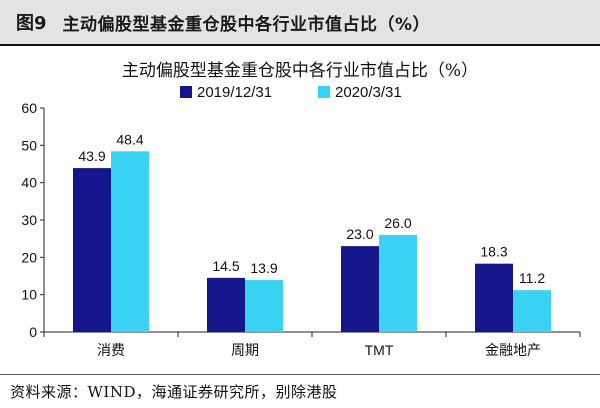  Describe the element at coordinates (263, 268) in the screenshot. I see `data-label: 13.9` at that location.